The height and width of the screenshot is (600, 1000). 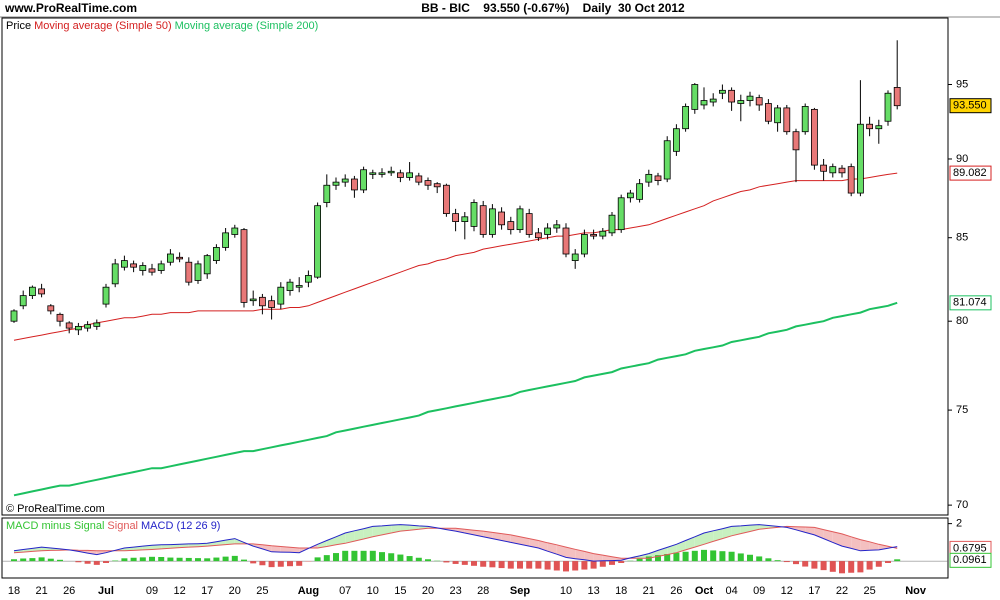 I want to click on x-tick-label: 28, so click(x=483, y=591).